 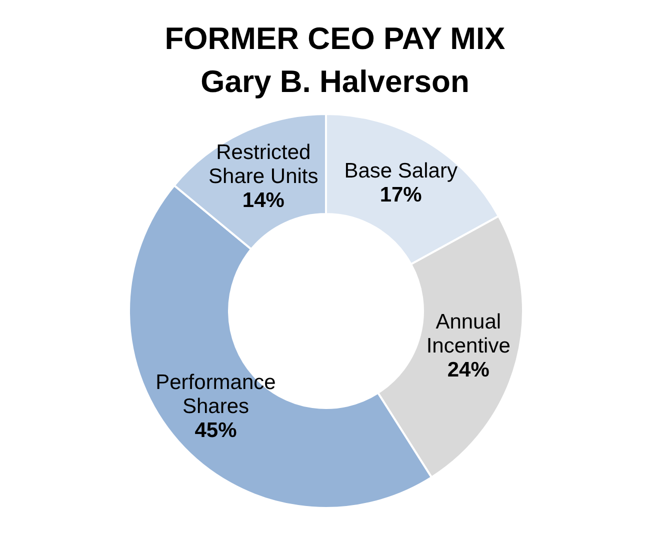 What do you see at coordinates (401, 170) in the screenshot?
I see `slice-label: Base Salary` at bounding box center [401, 170].